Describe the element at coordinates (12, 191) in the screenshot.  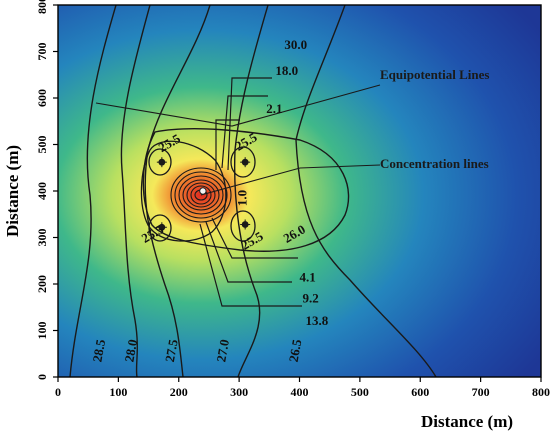
I see `y-axis-title: Distance (m)` at that location.